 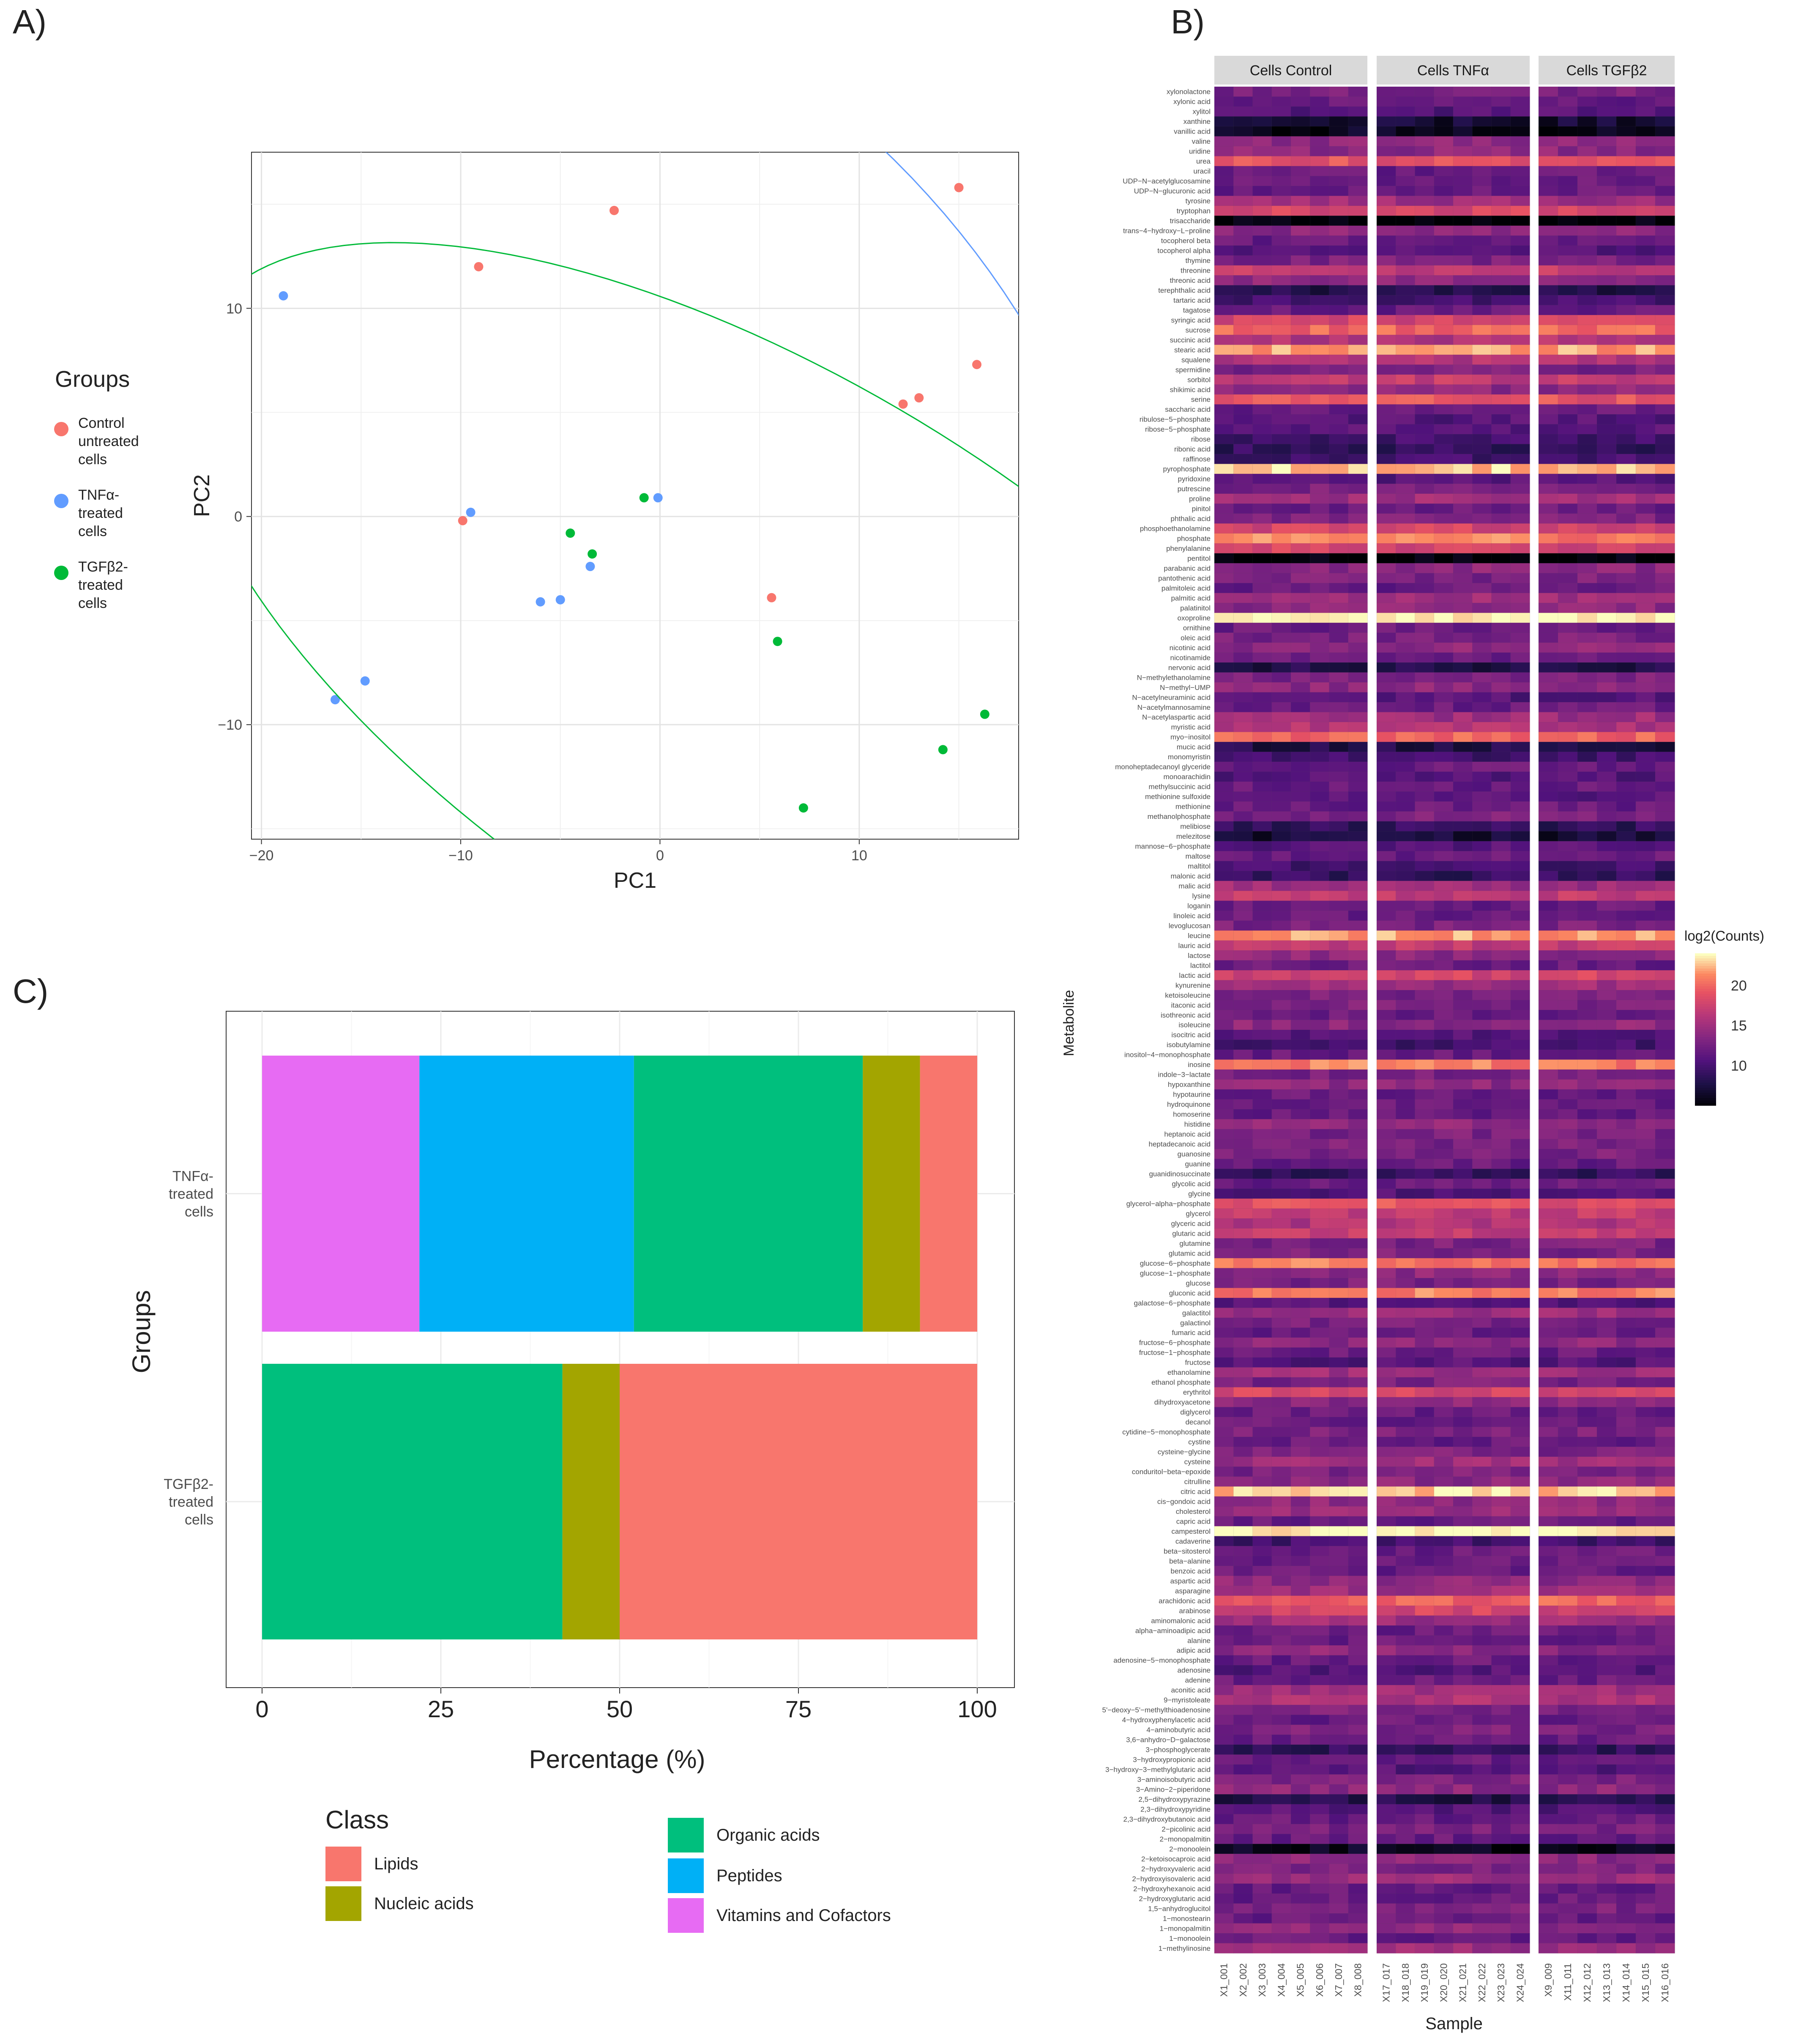 What do you see at coordinates (1178, 429) in the screenshot?
I see `metabolite-tick-label: ribose−5−phosphate` at bounding box center [1178, 429].